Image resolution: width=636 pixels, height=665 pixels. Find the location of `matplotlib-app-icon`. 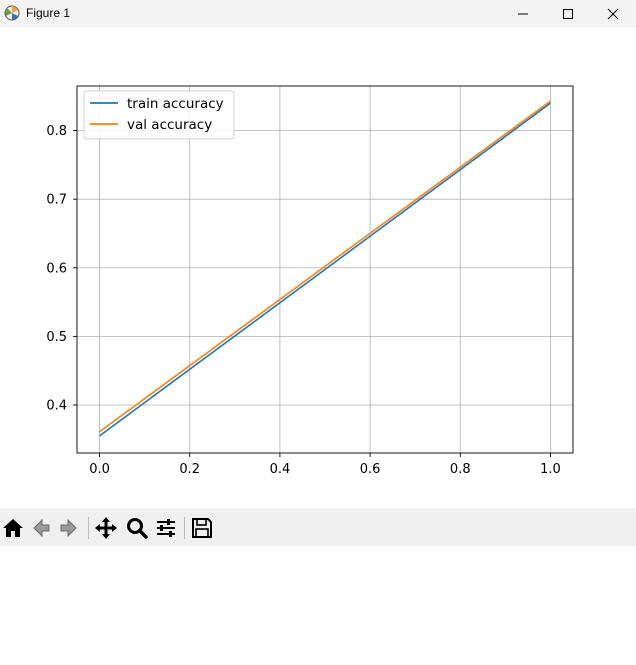

matplotlib-app-icon is located at coordinates (12, 13).